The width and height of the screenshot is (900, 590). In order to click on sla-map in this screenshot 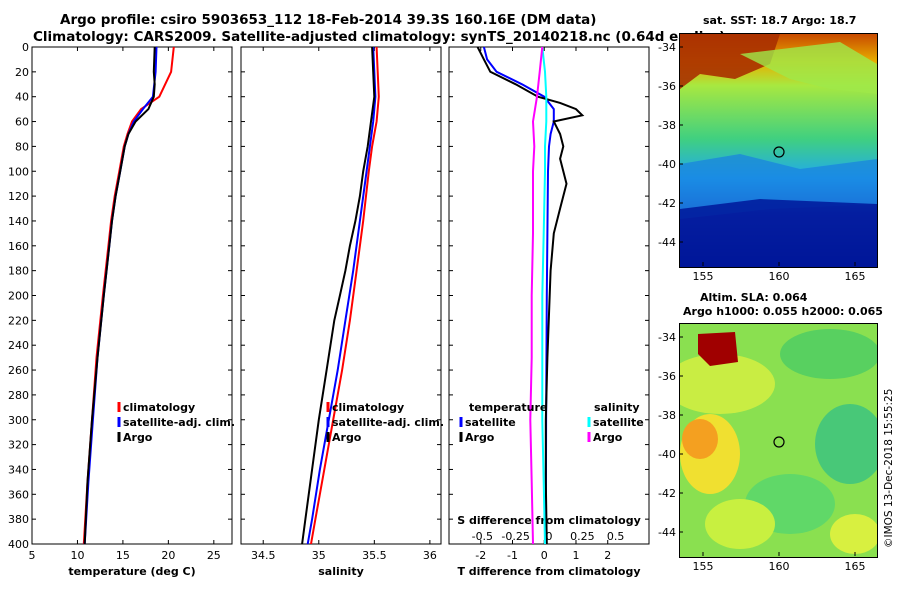, I will do `click(778, 440)`.